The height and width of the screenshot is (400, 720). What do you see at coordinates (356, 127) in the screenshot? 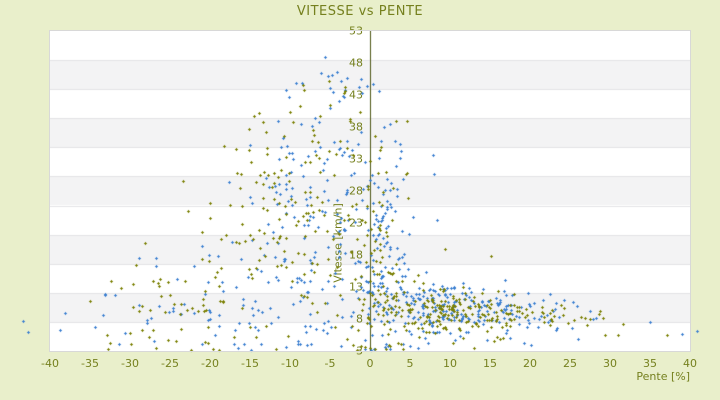
I see `y-tick-label: 38` at bounding box center [356, 127].